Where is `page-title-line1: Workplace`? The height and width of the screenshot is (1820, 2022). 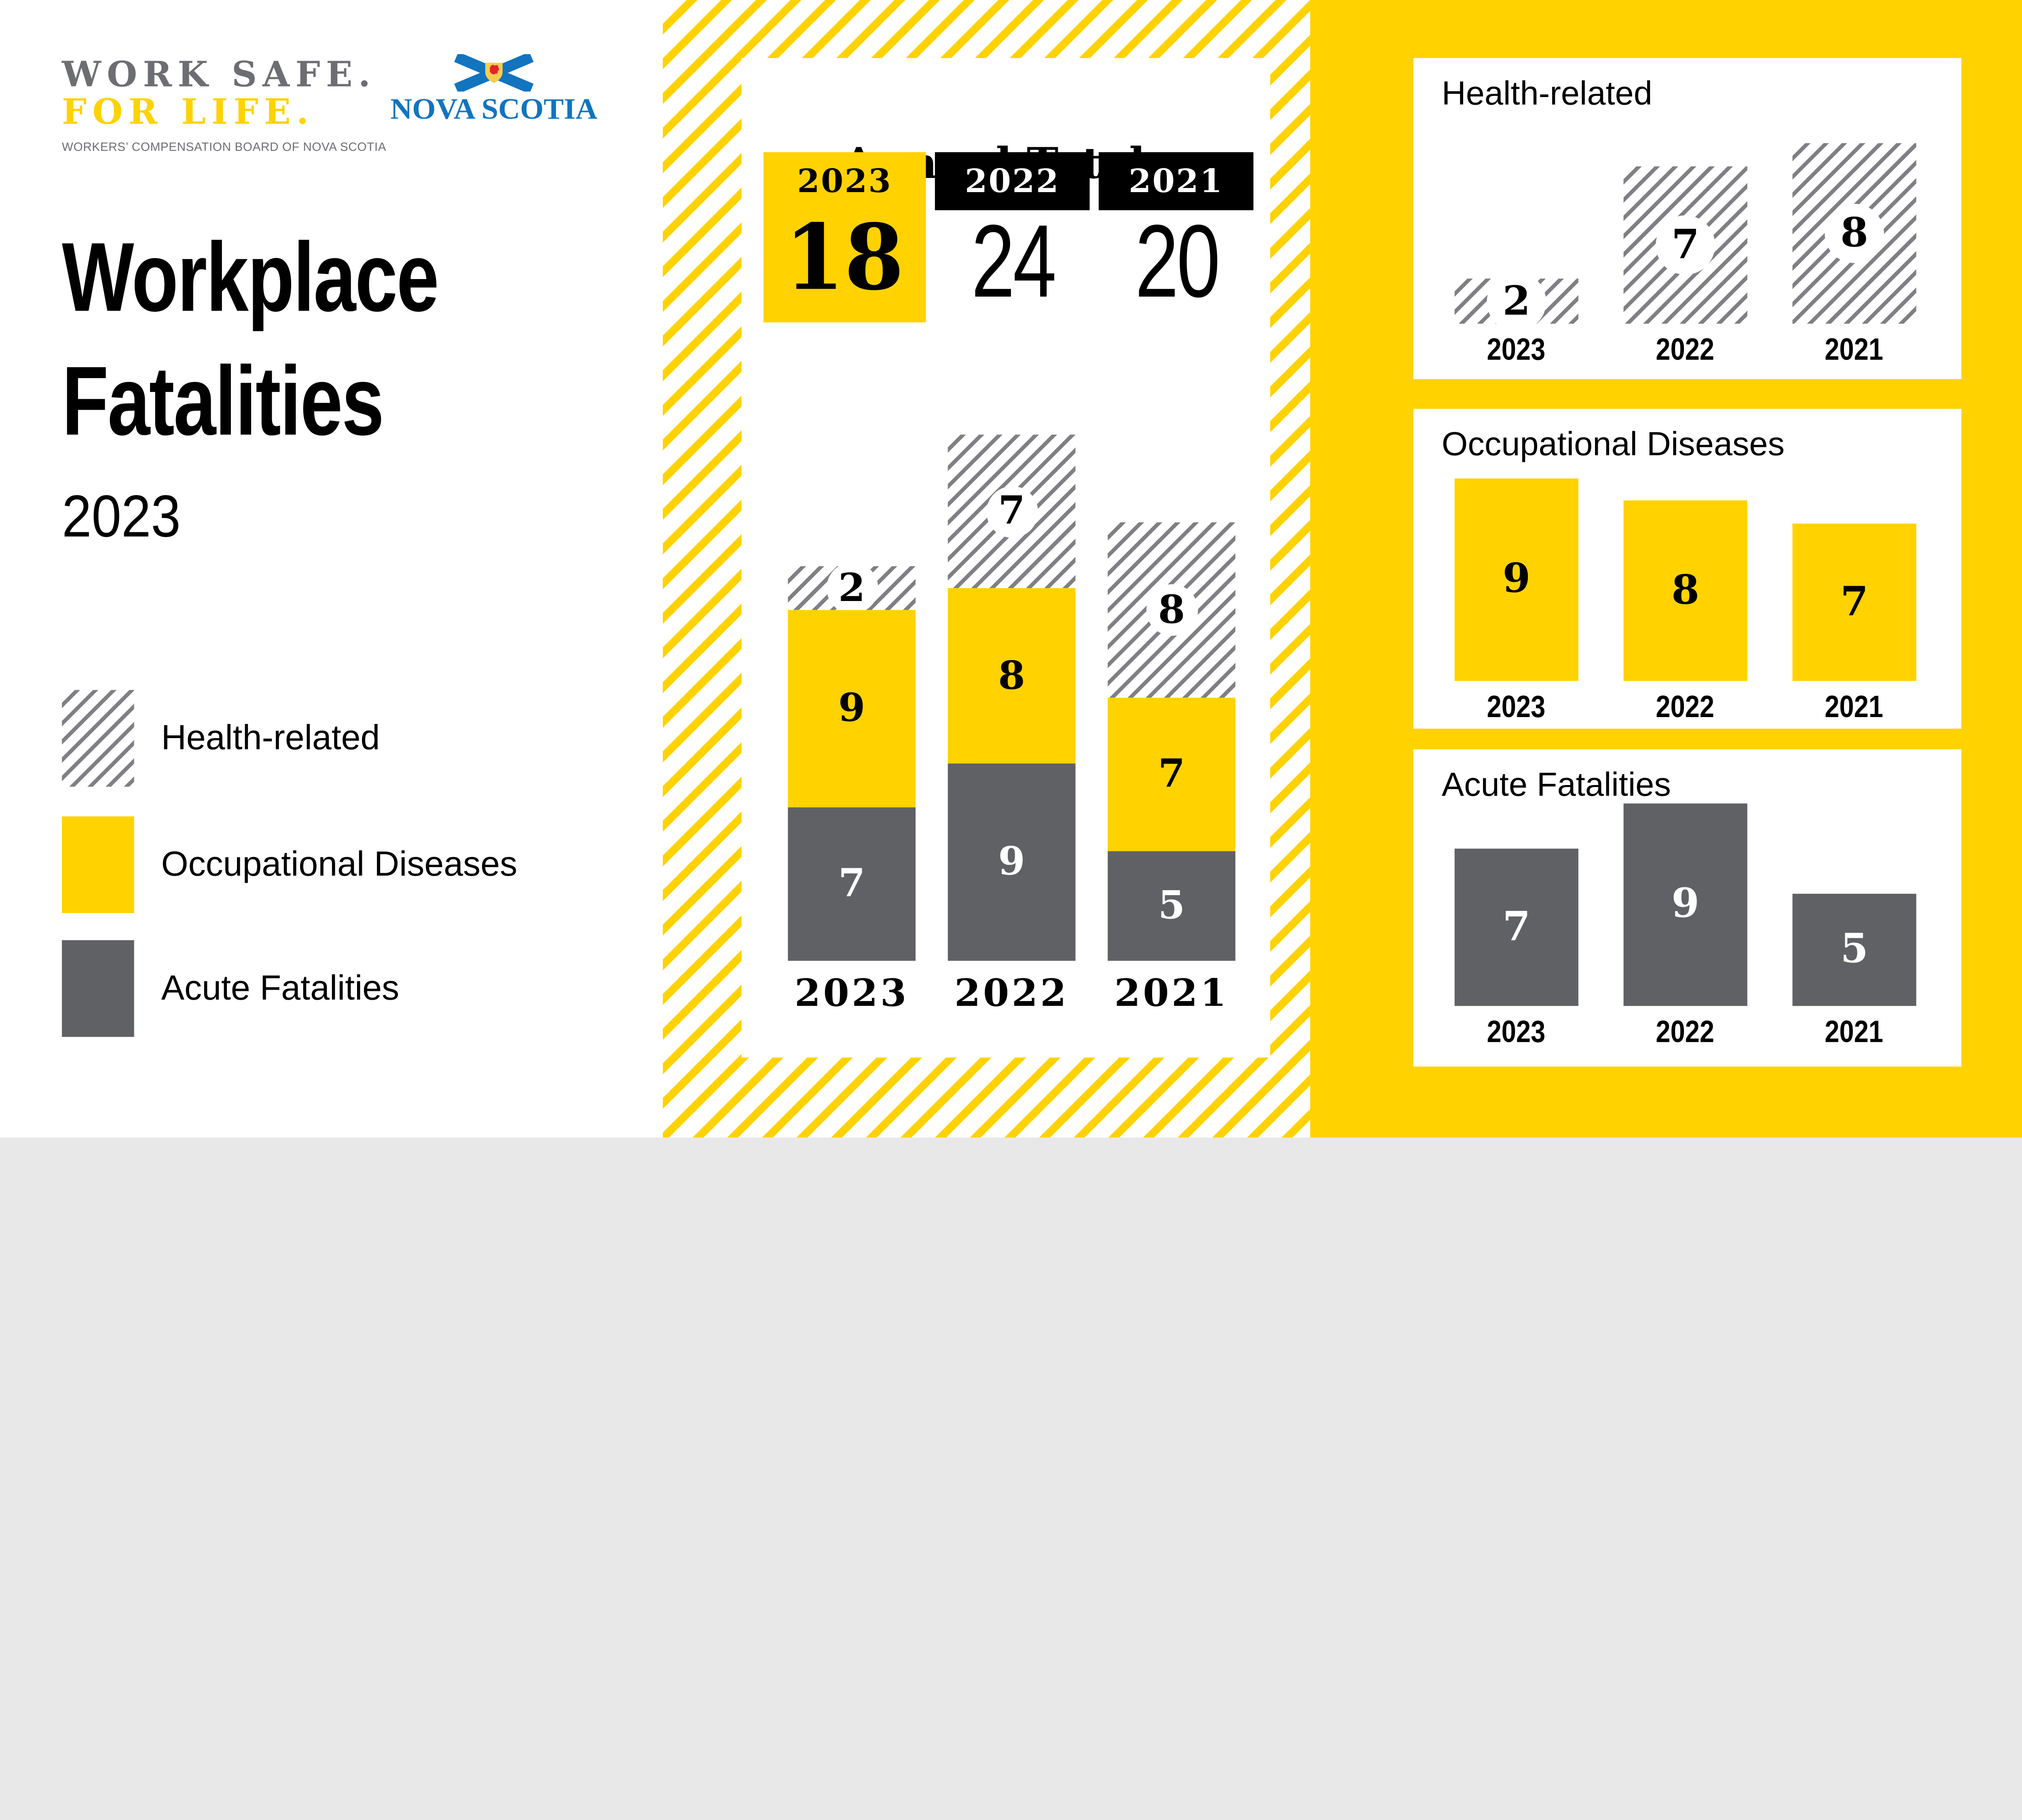
page-title-line1: Workplace is located at coordinates (250, 278).